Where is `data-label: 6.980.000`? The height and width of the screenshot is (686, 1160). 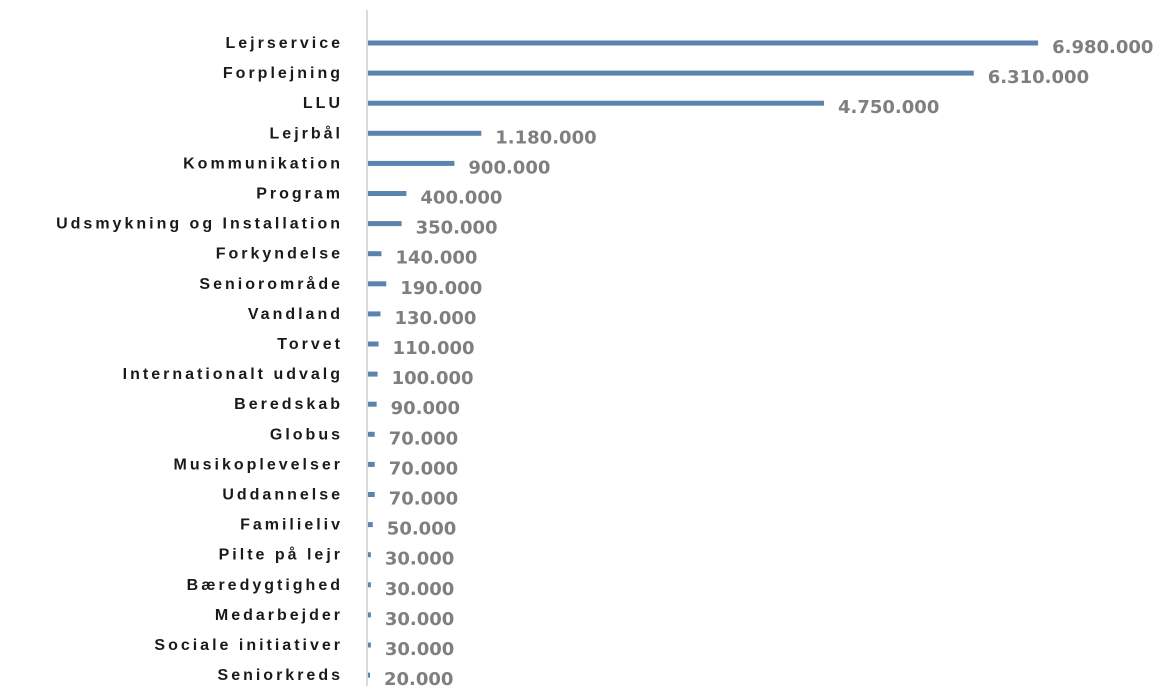 data-label: 6.980.000 is located at coordinates (1102, 47).